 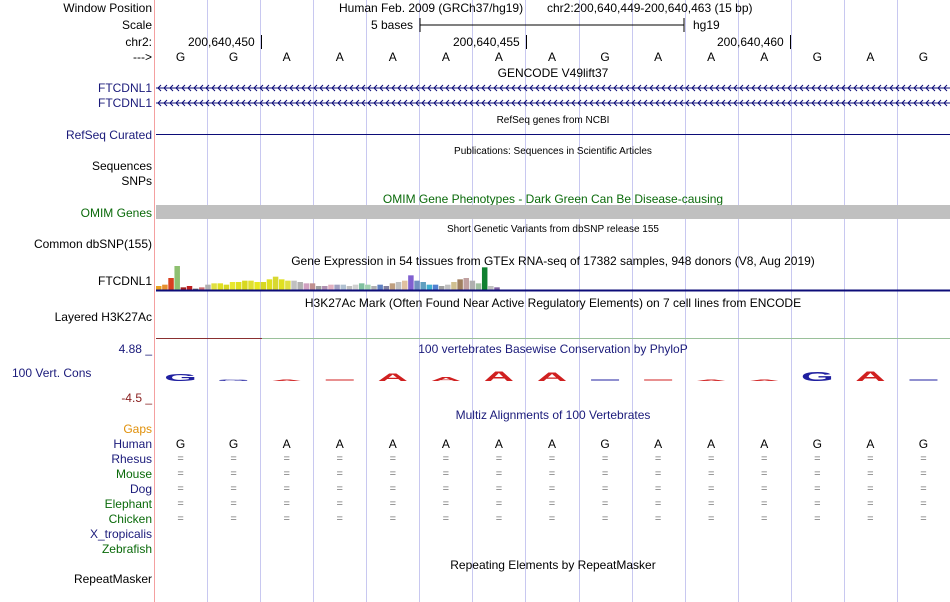 I want to click on multiz-species-label: Human, so click(x=132, y=444).